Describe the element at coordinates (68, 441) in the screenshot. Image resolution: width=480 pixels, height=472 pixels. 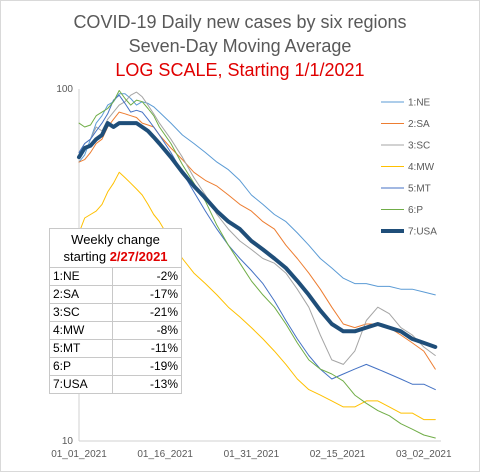
I see `y-tick-label: 10` at that location.